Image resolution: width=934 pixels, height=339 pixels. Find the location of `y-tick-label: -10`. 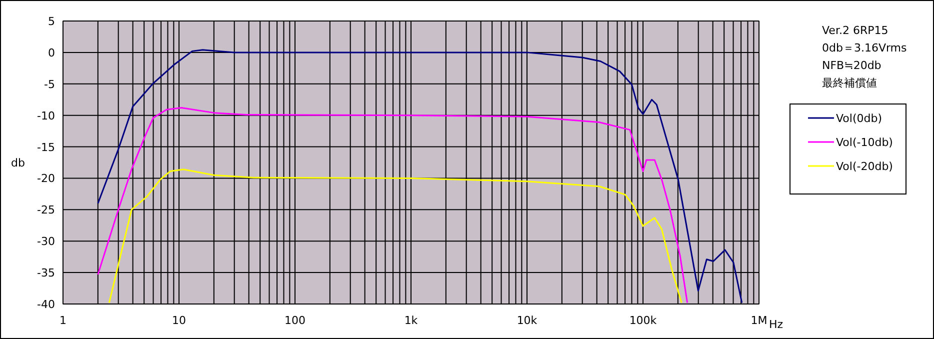

y-tick-label: -10 is located at coordinates (46, 115).